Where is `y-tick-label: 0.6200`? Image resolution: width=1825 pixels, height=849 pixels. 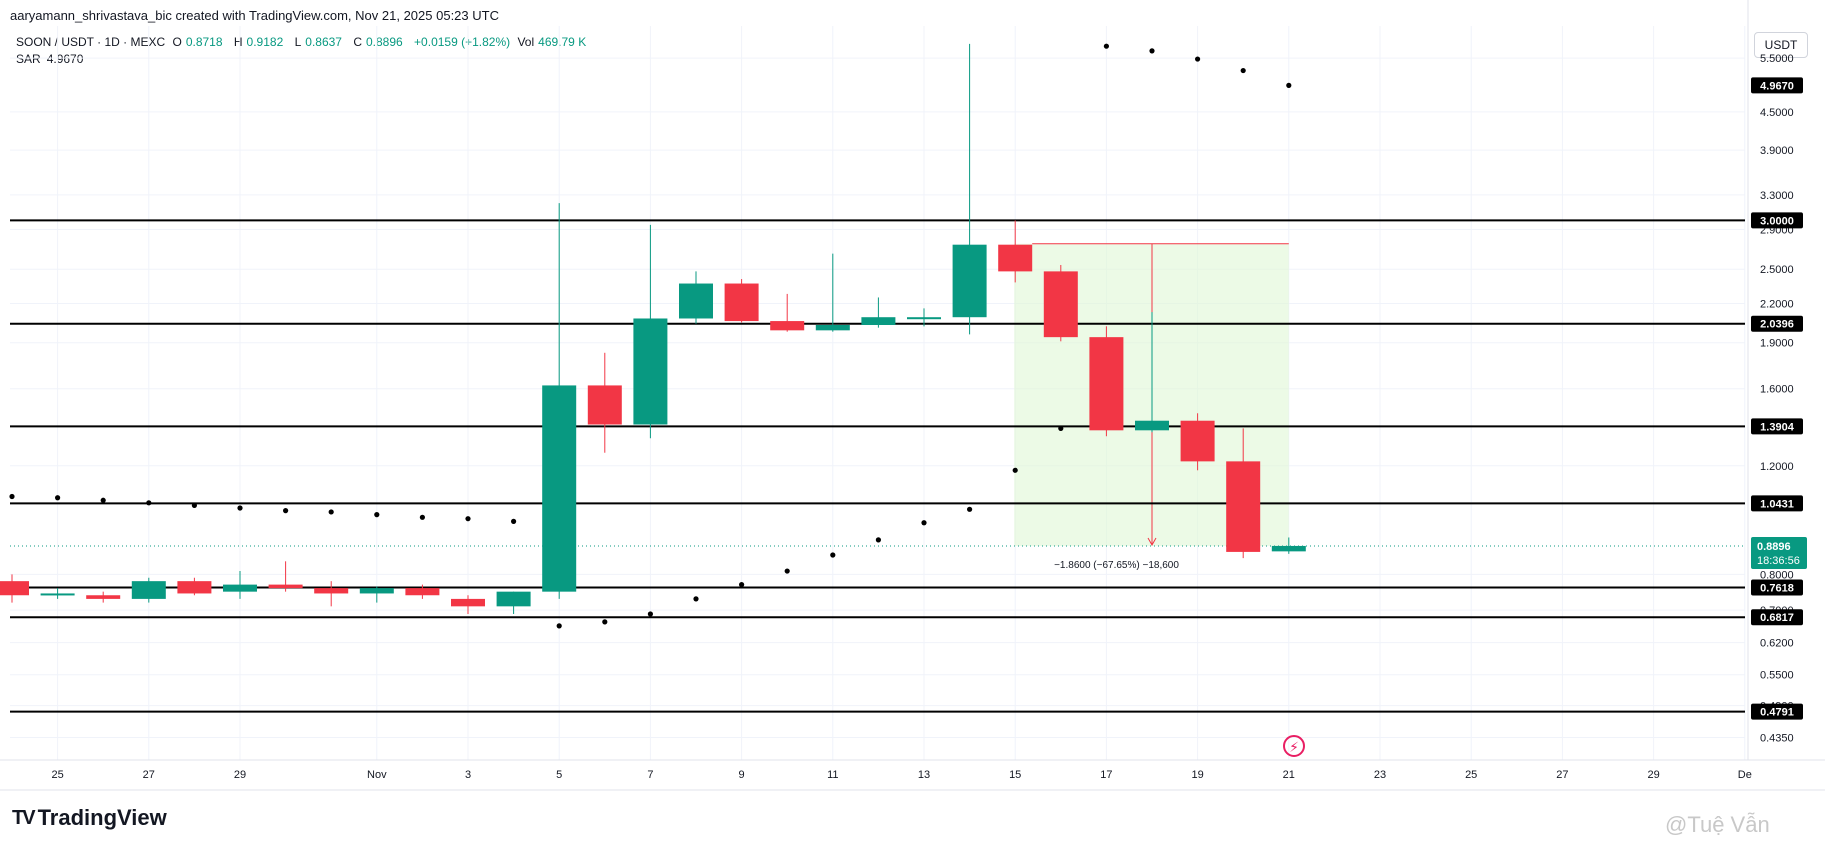 y-tick-label: 0.6200 is located at coordinates (1777, 644).